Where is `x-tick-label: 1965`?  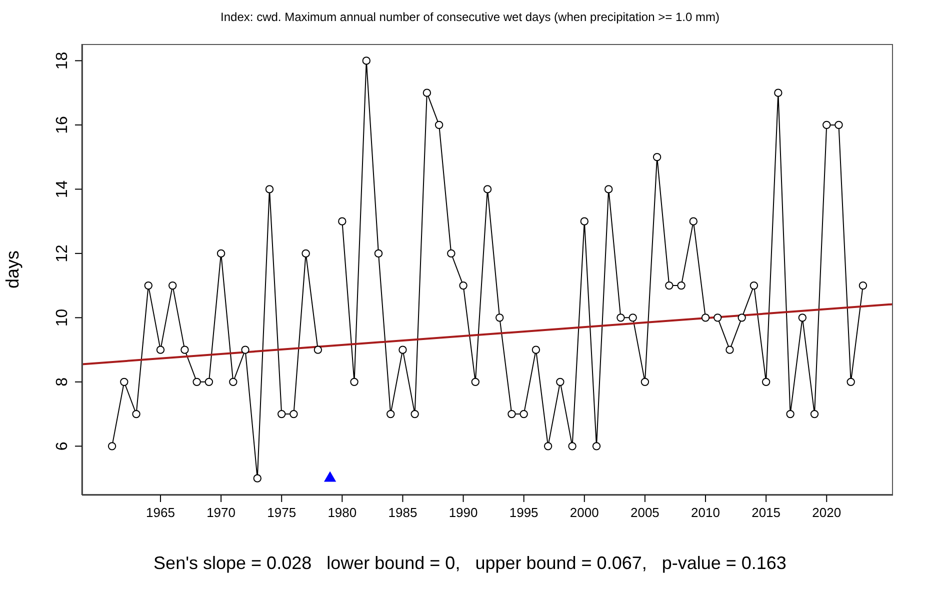
x-tick-label: 1965 is located at coordinates (160, 512).